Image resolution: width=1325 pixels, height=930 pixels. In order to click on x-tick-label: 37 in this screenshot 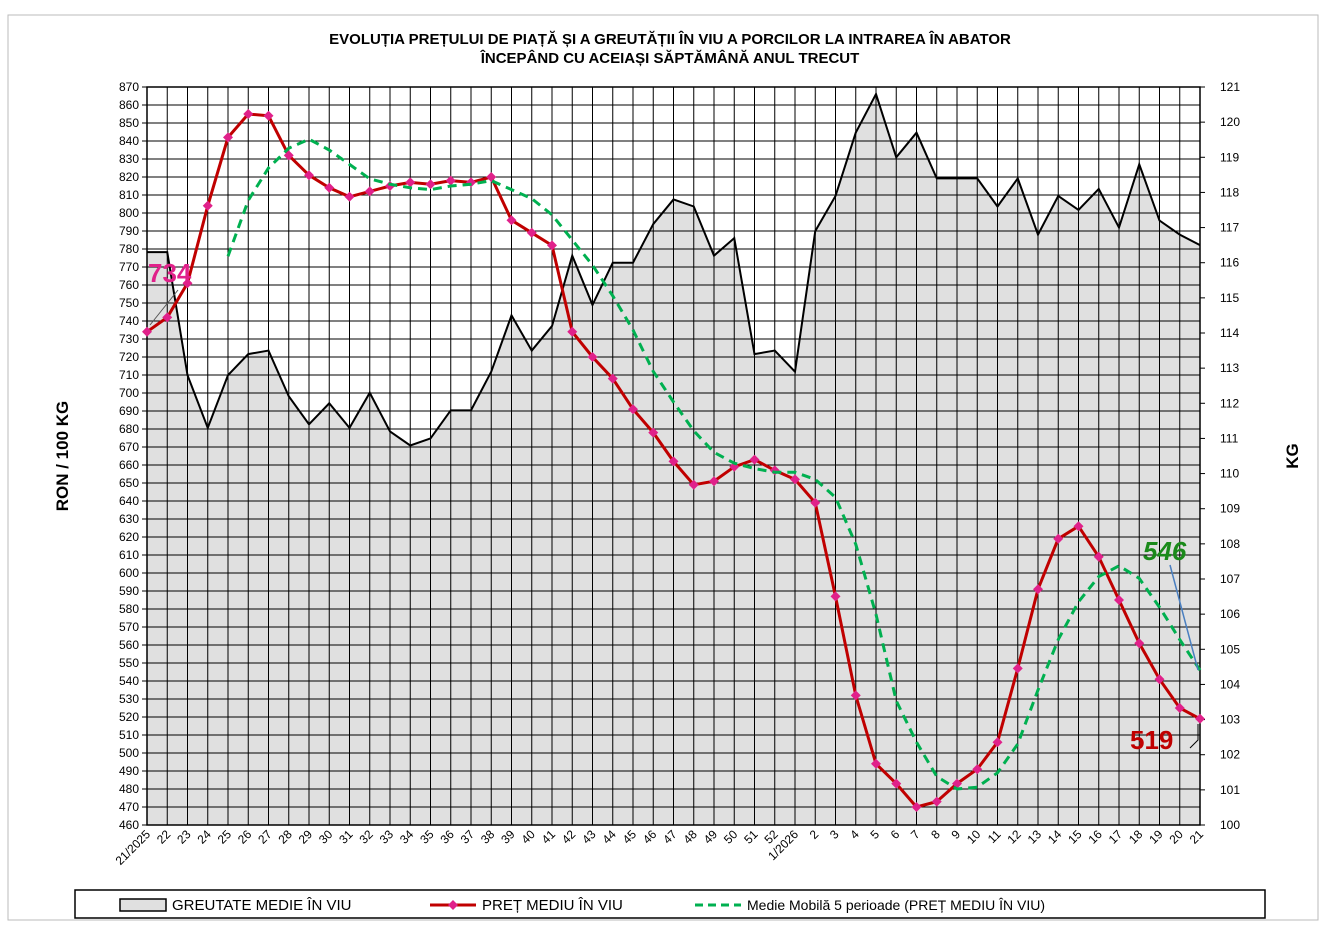, I will do `click(468, 837)`.